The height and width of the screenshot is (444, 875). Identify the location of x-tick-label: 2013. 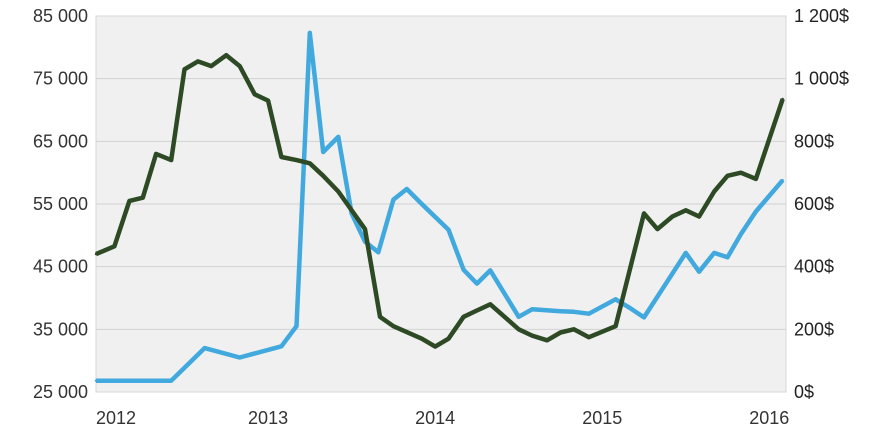
(268, 418).